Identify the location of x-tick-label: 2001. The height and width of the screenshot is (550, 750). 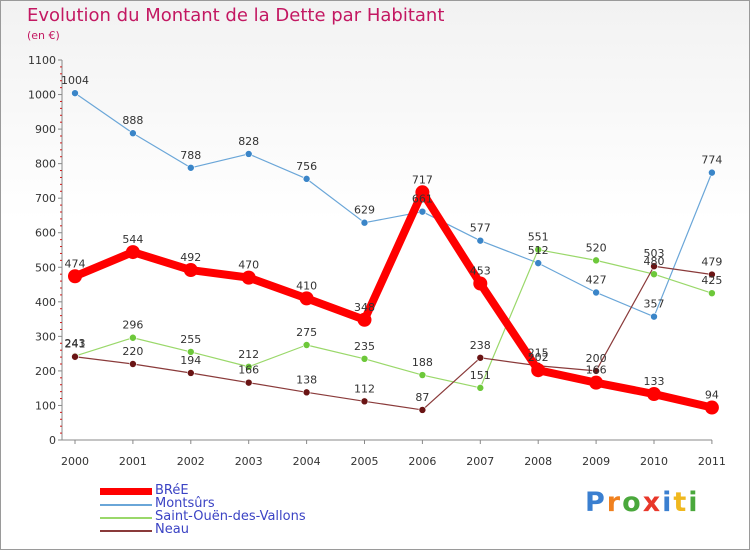
(133, 461).